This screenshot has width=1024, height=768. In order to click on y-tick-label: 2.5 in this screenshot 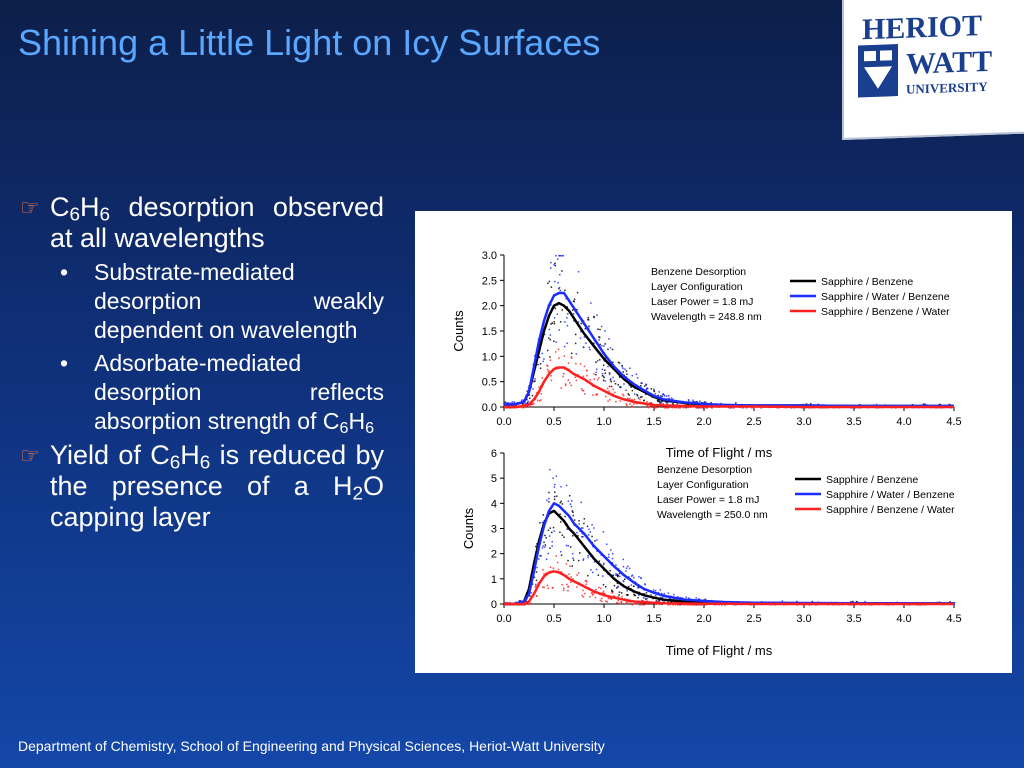, I will do `click(489, 281)`.